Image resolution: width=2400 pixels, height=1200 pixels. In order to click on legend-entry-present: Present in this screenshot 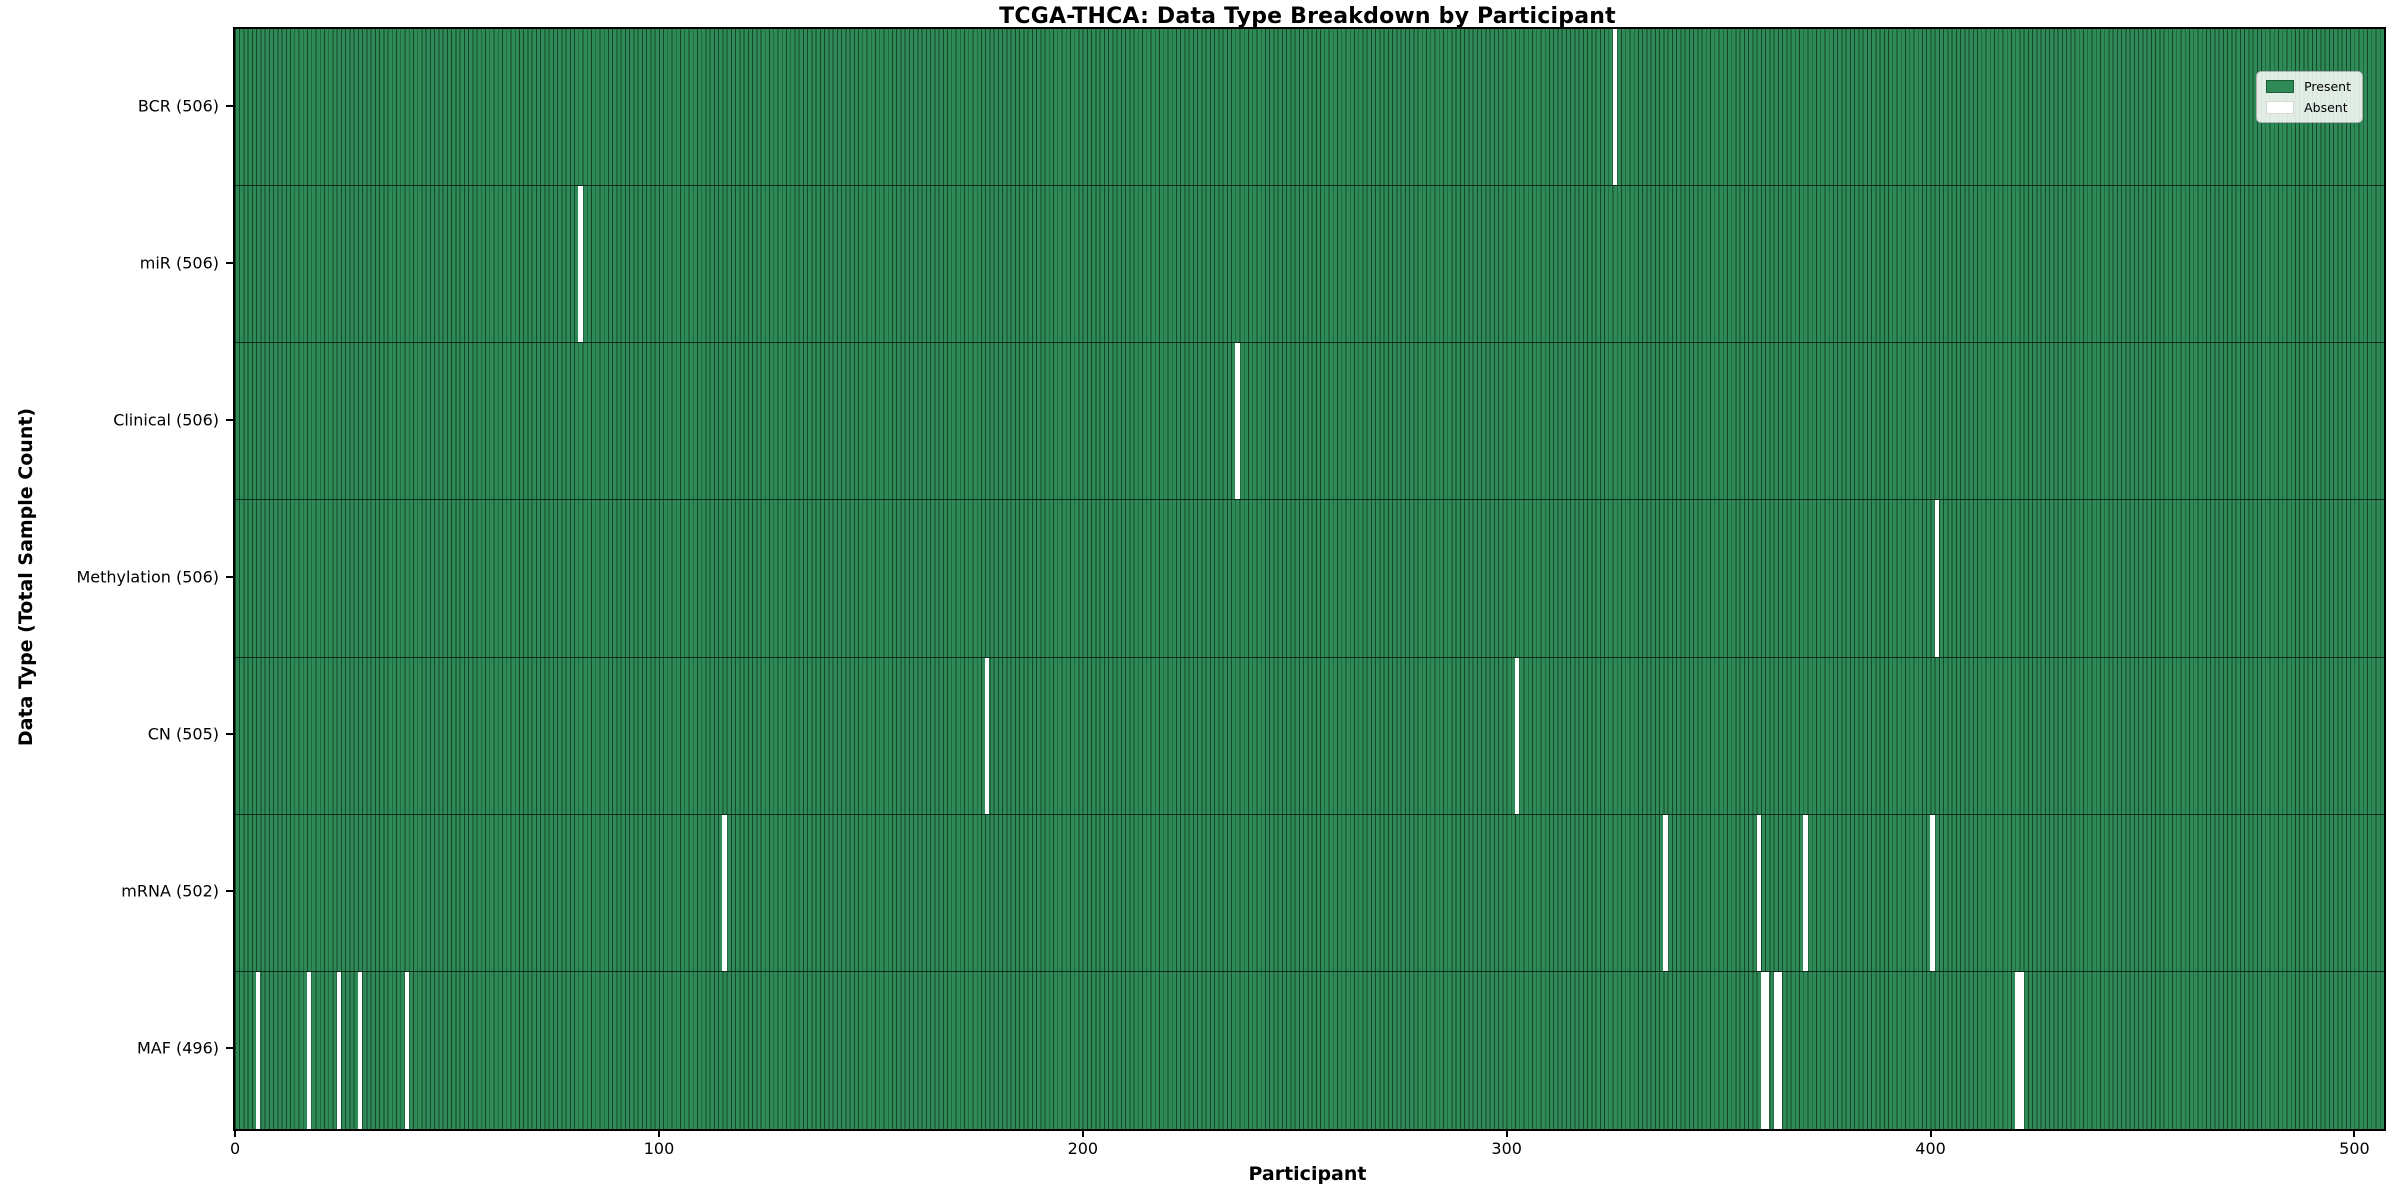, I will do `click(2308, 86)`.